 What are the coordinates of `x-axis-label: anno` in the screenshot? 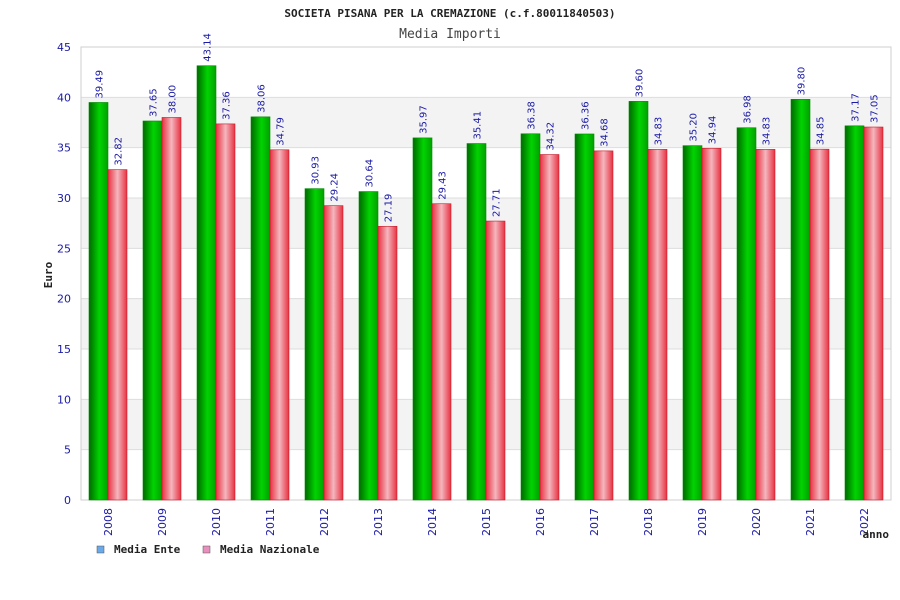 It's located at (876, 534).